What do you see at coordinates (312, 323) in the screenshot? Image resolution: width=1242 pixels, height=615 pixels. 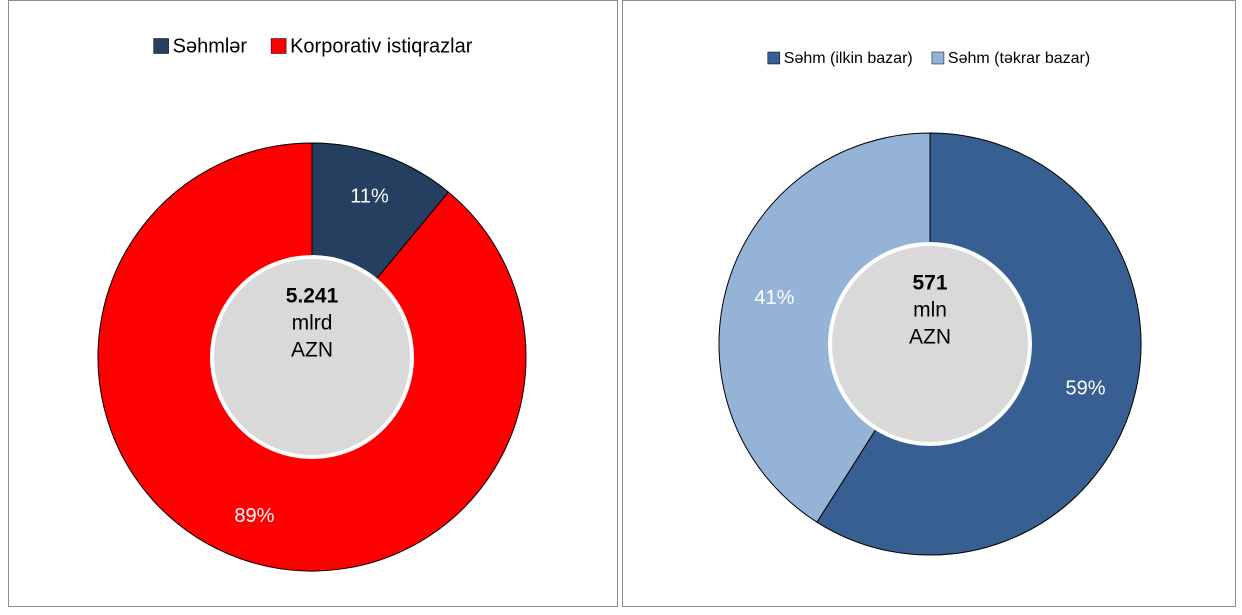 I see `center-unit: mlrd` at bounding box center [312, 323].